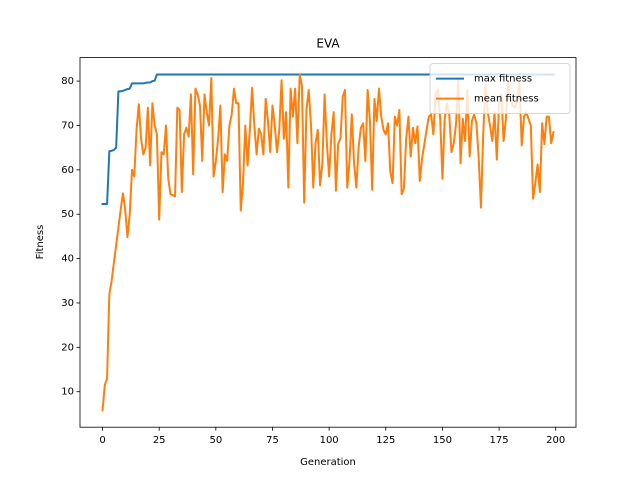  What do you see at coordinates (385, 440) in the screenshot?
I see `x-tick-label: 125` at bounding box center [385, 440].